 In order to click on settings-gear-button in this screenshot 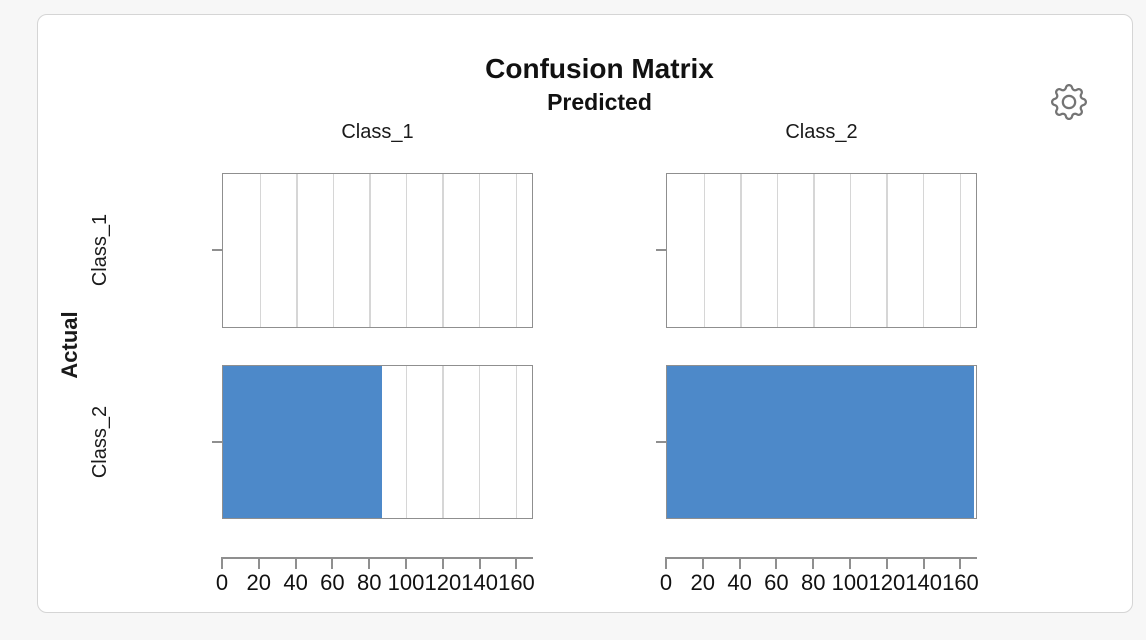, I will do `click(1070, 102)`.